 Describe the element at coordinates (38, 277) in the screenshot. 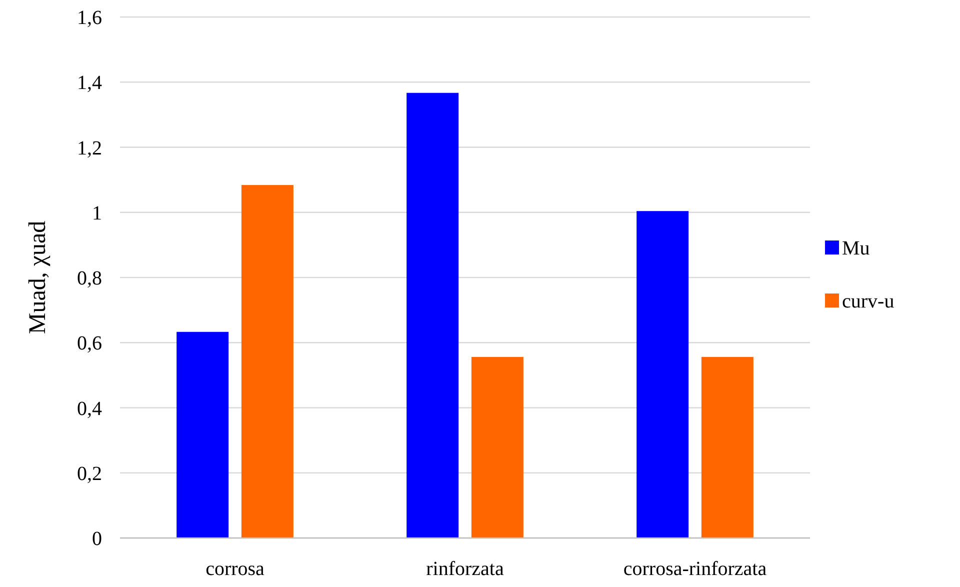

I see `y-axis-title: Muad, χuad` at that location.